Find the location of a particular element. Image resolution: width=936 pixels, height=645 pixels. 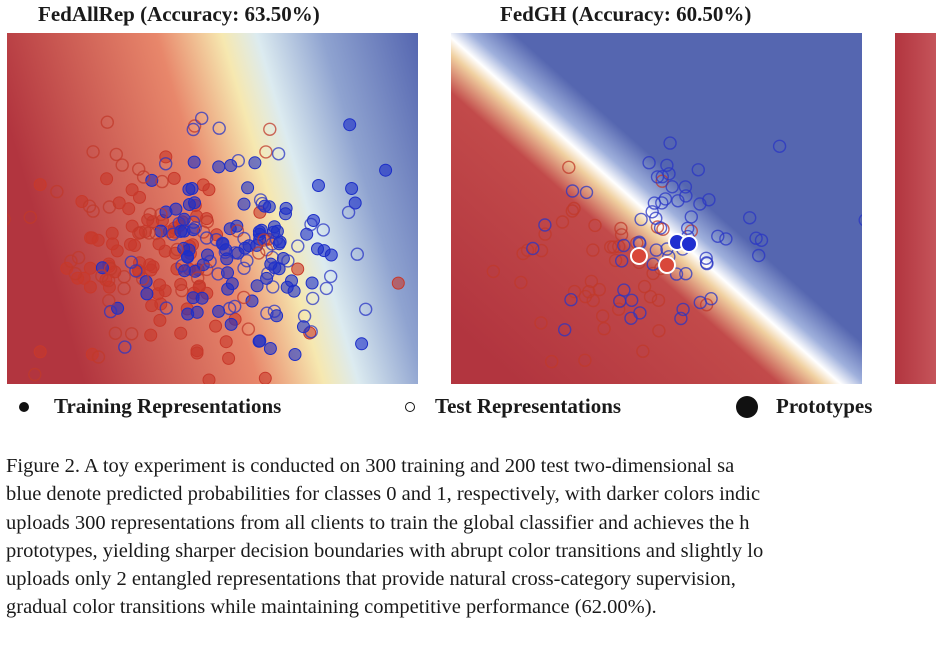

legend-prototypes: Prototypes is located at coordinates (804, 406).